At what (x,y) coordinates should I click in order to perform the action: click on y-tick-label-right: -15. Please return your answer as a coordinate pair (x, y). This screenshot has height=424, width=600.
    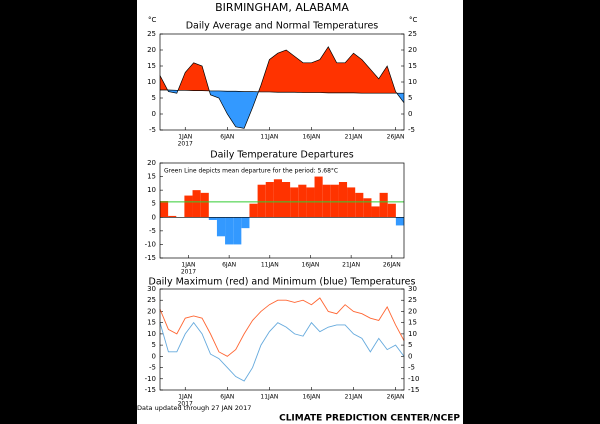
    Looking at the image, I should click on (413, 390).